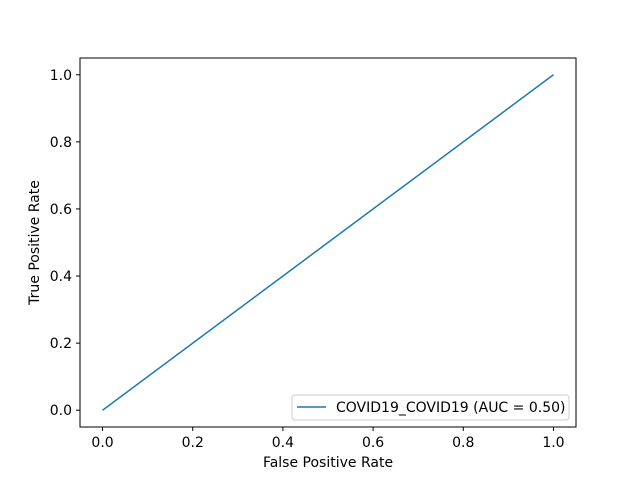 This screenshot has height=480, width=640. I want to click on legend: COVID19_COVID19 (AUC = 0.50), so click(430, 407).